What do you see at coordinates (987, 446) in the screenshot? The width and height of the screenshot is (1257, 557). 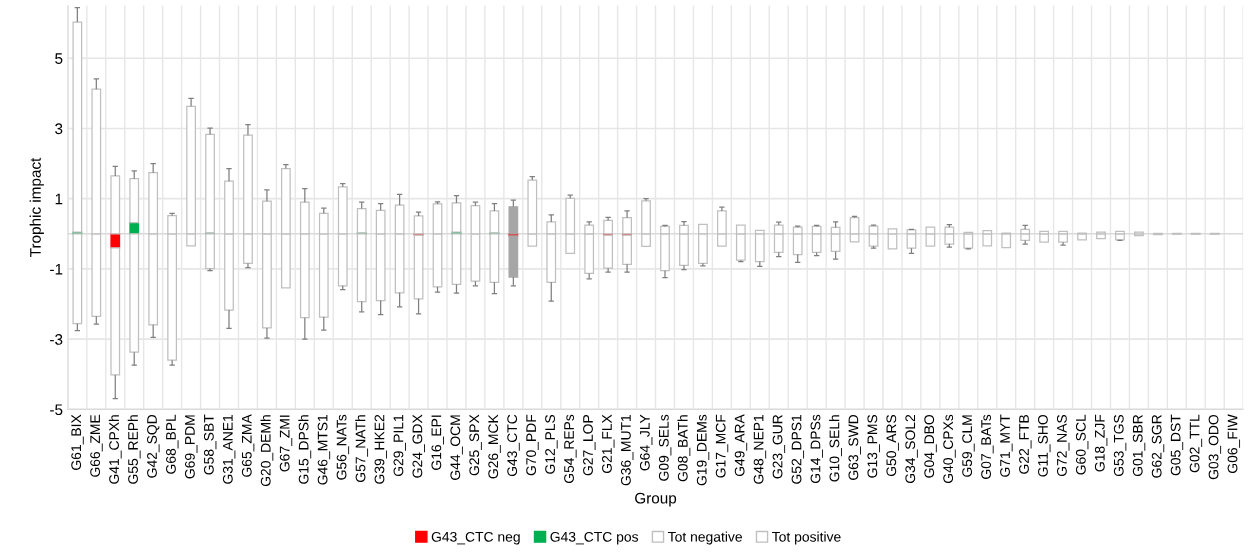 I see `x-tick-label: G07_BATs` at bounding box center [987, 446].